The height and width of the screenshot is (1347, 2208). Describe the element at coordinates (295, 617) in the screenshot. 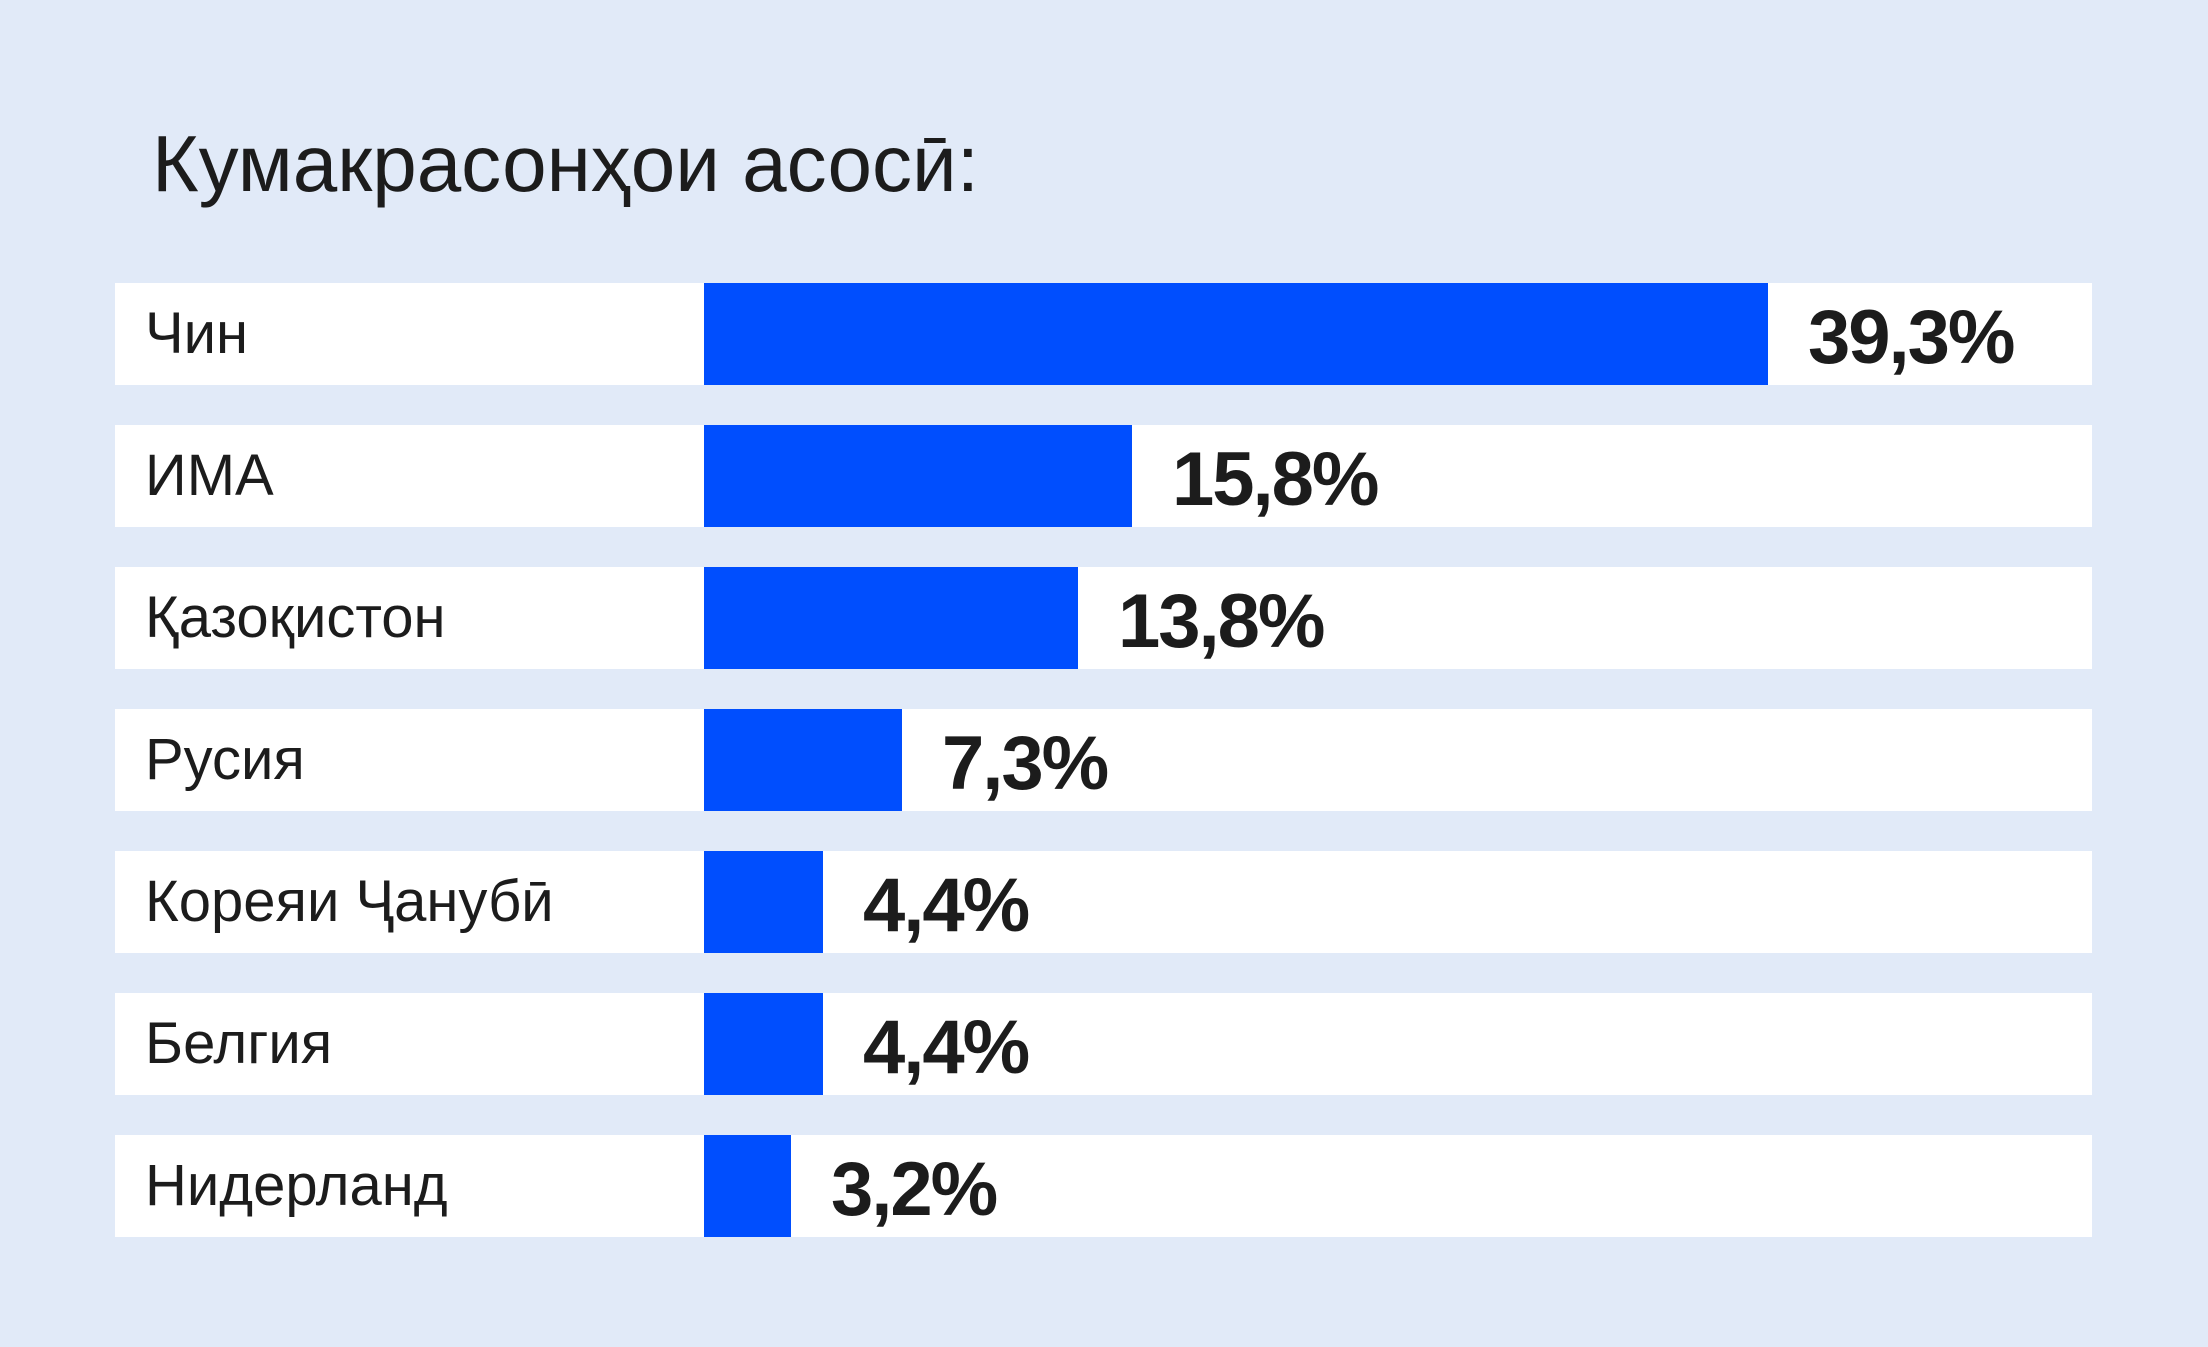

I see `category-label: Қазоқистон` at that location.